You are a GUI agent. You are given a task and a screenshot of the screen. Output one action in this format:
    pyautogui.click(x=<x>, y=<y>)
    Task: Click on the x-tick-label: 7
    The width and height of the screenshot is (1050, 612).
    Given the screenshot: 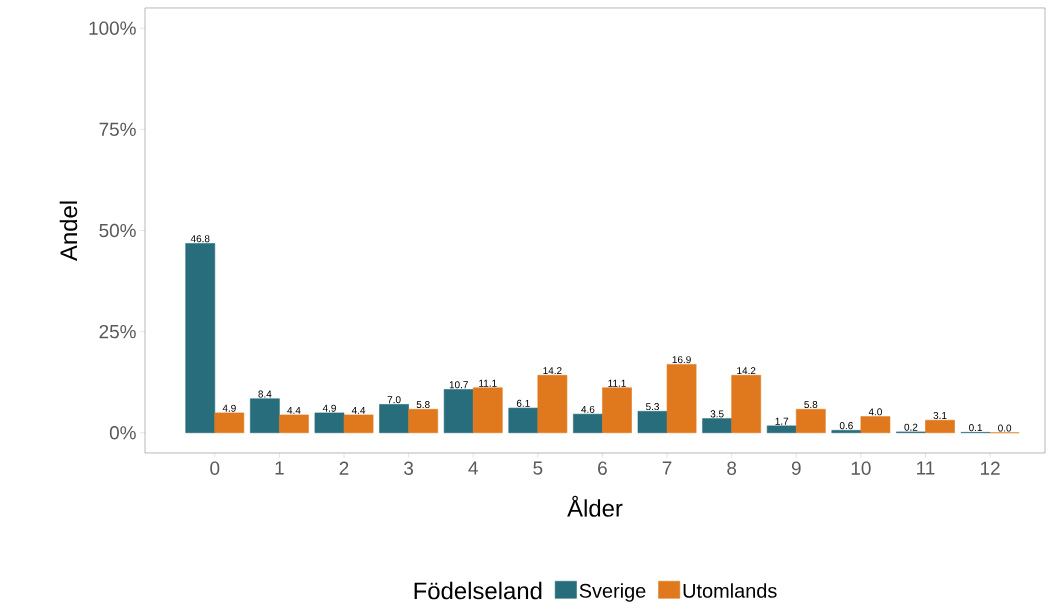 What is the action you would take?
    pyautogui.click(x=667, y=468)
    